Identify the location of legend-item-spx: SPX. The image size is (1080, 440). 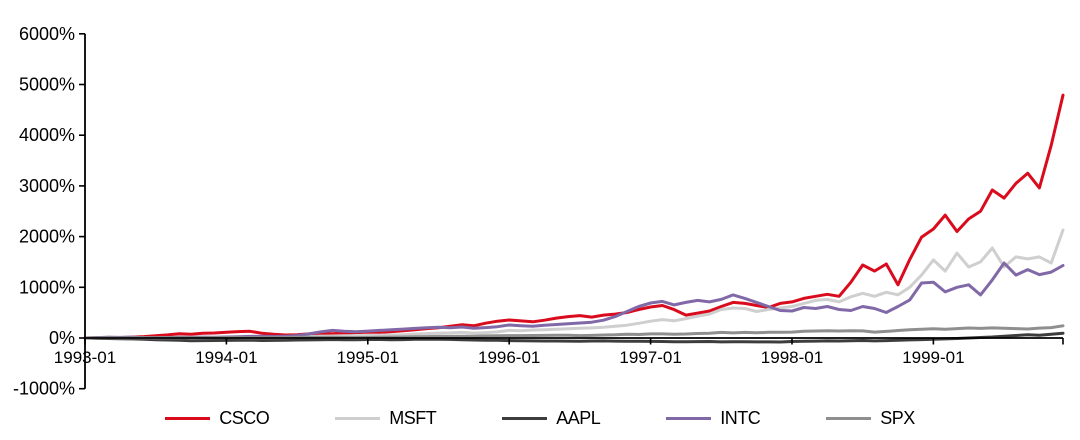
(870, 418).